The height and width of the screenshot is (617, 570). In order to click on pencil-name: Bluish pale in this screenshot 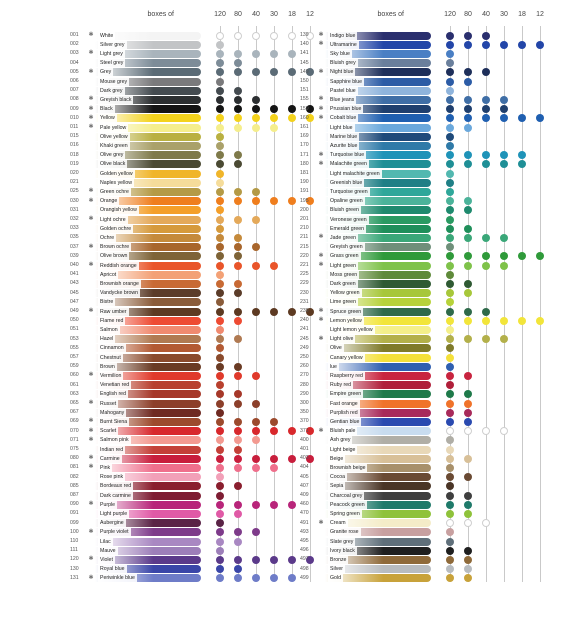, I will do `click(343, 431)`.